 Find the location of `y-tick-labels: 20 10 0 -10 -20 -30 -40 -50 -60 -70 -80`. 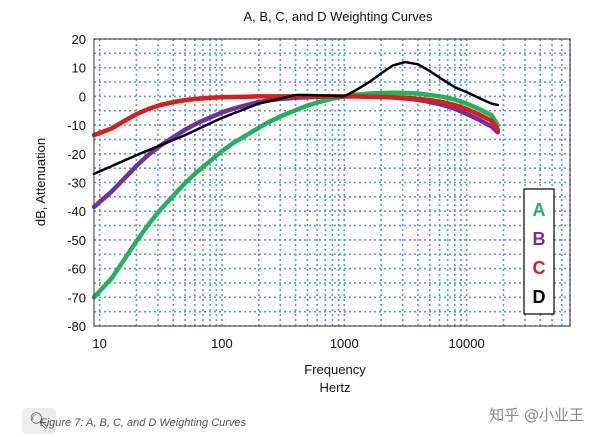

y-tick-labels: 20 10 0 -10 -20 -30 -40 -50 -60 -70 -80 is located at coordinates (76, 183).